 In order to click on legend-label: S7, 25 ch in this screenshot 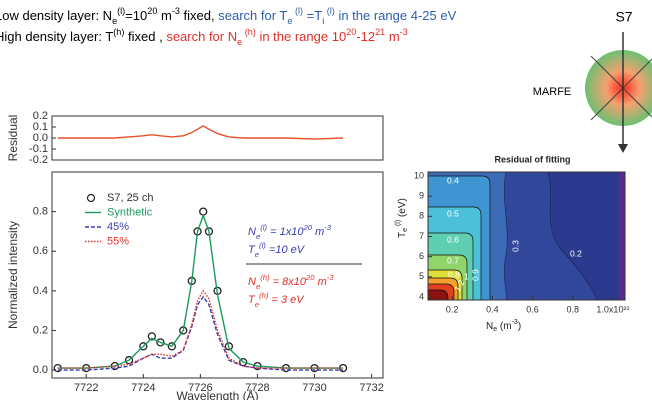, I will do `click(130, 198)`.